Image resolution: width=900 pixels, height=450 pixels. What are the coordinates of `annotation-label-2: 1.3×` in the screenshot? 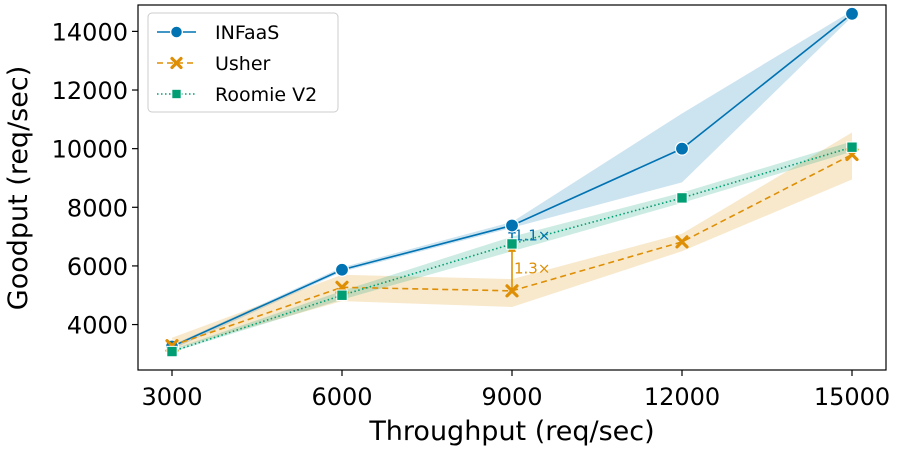 It's located at (532, 268).